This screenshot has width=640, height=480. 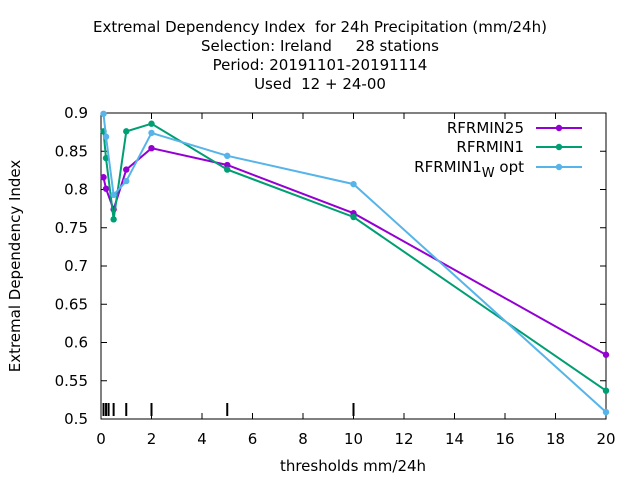 What do you see at coordinates (605, 439) in the screenshot?
I see `x-tick-label: 20` at bounding box center [605, 439].